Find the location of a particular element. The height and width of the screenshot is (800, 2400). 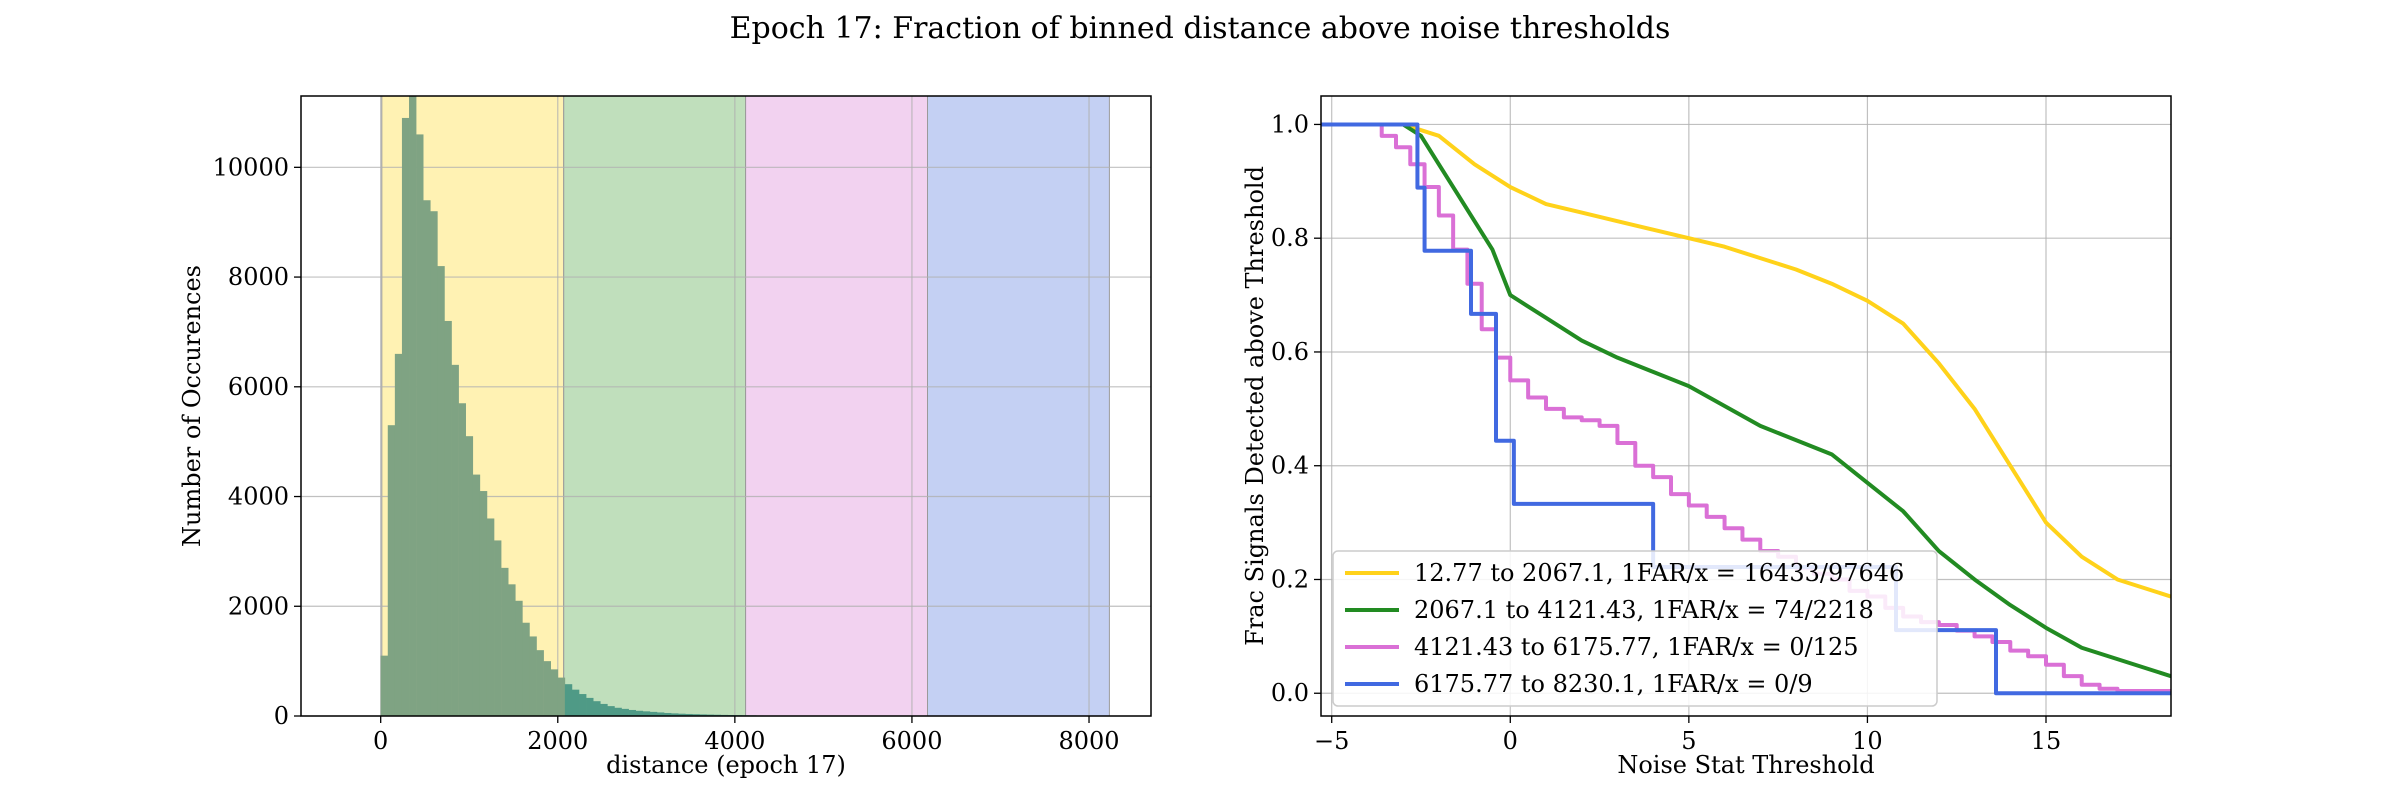

threshold-x-tick-label: −5 is located at coordinates (1331, 741).